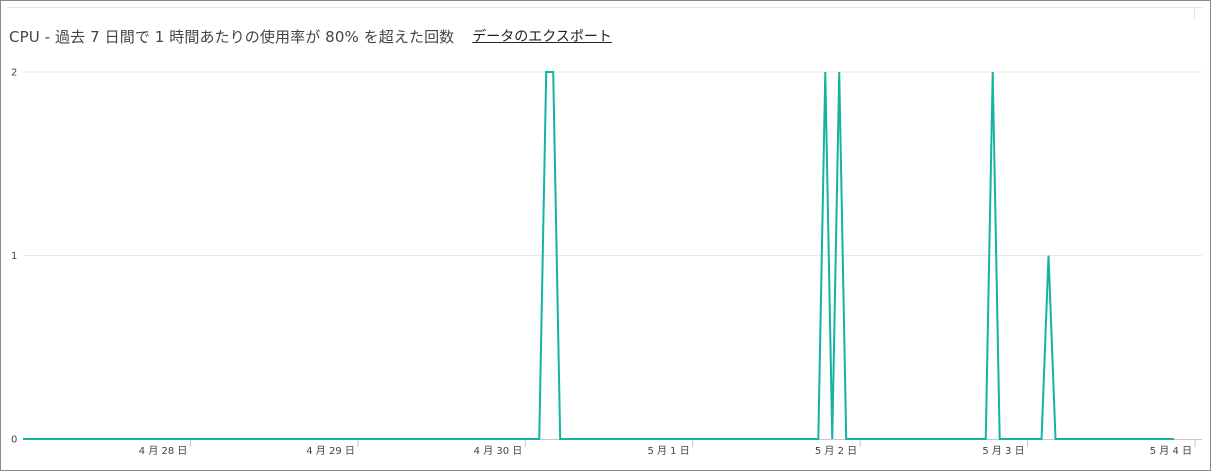 The width and height of the screenshot is (1211, 471). I want to click on export-data-link: データのエクスポート, so click(542, 37).